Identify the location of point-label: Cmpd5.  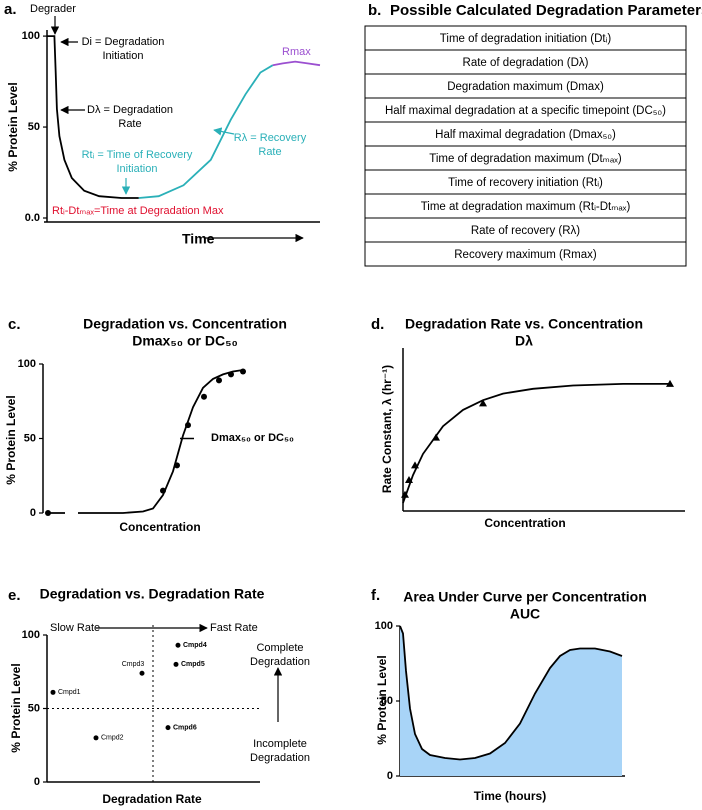
(193, 664).